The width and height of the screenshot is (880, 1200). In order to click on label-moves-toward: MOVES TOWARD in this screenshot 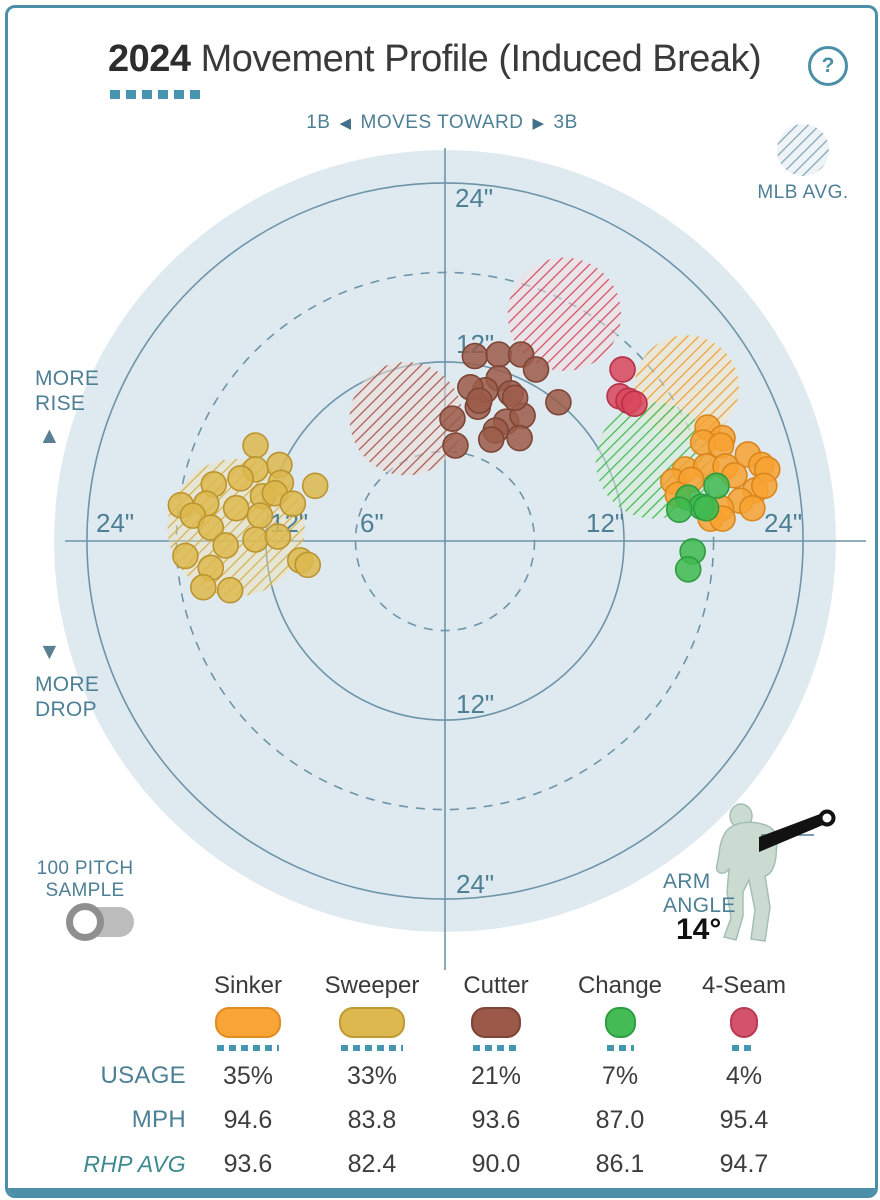, I will do `click(442, 122)`.